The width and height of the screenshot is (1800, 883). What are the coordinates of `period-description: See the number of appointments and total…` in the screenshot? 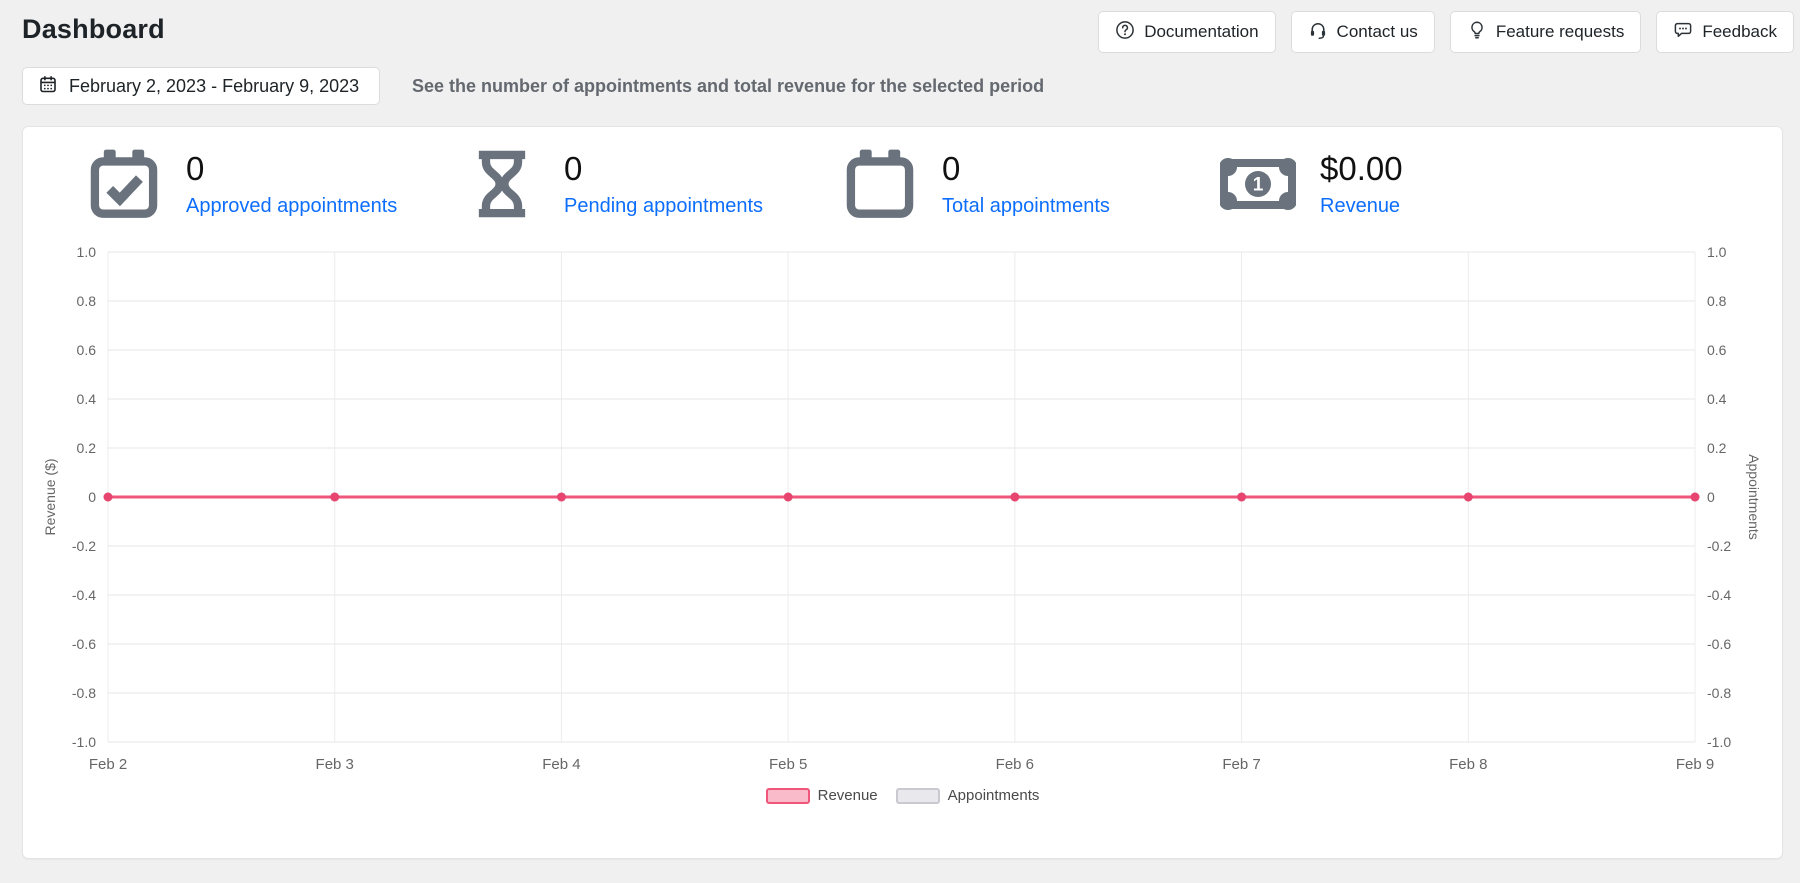 It's located at (728, 85).